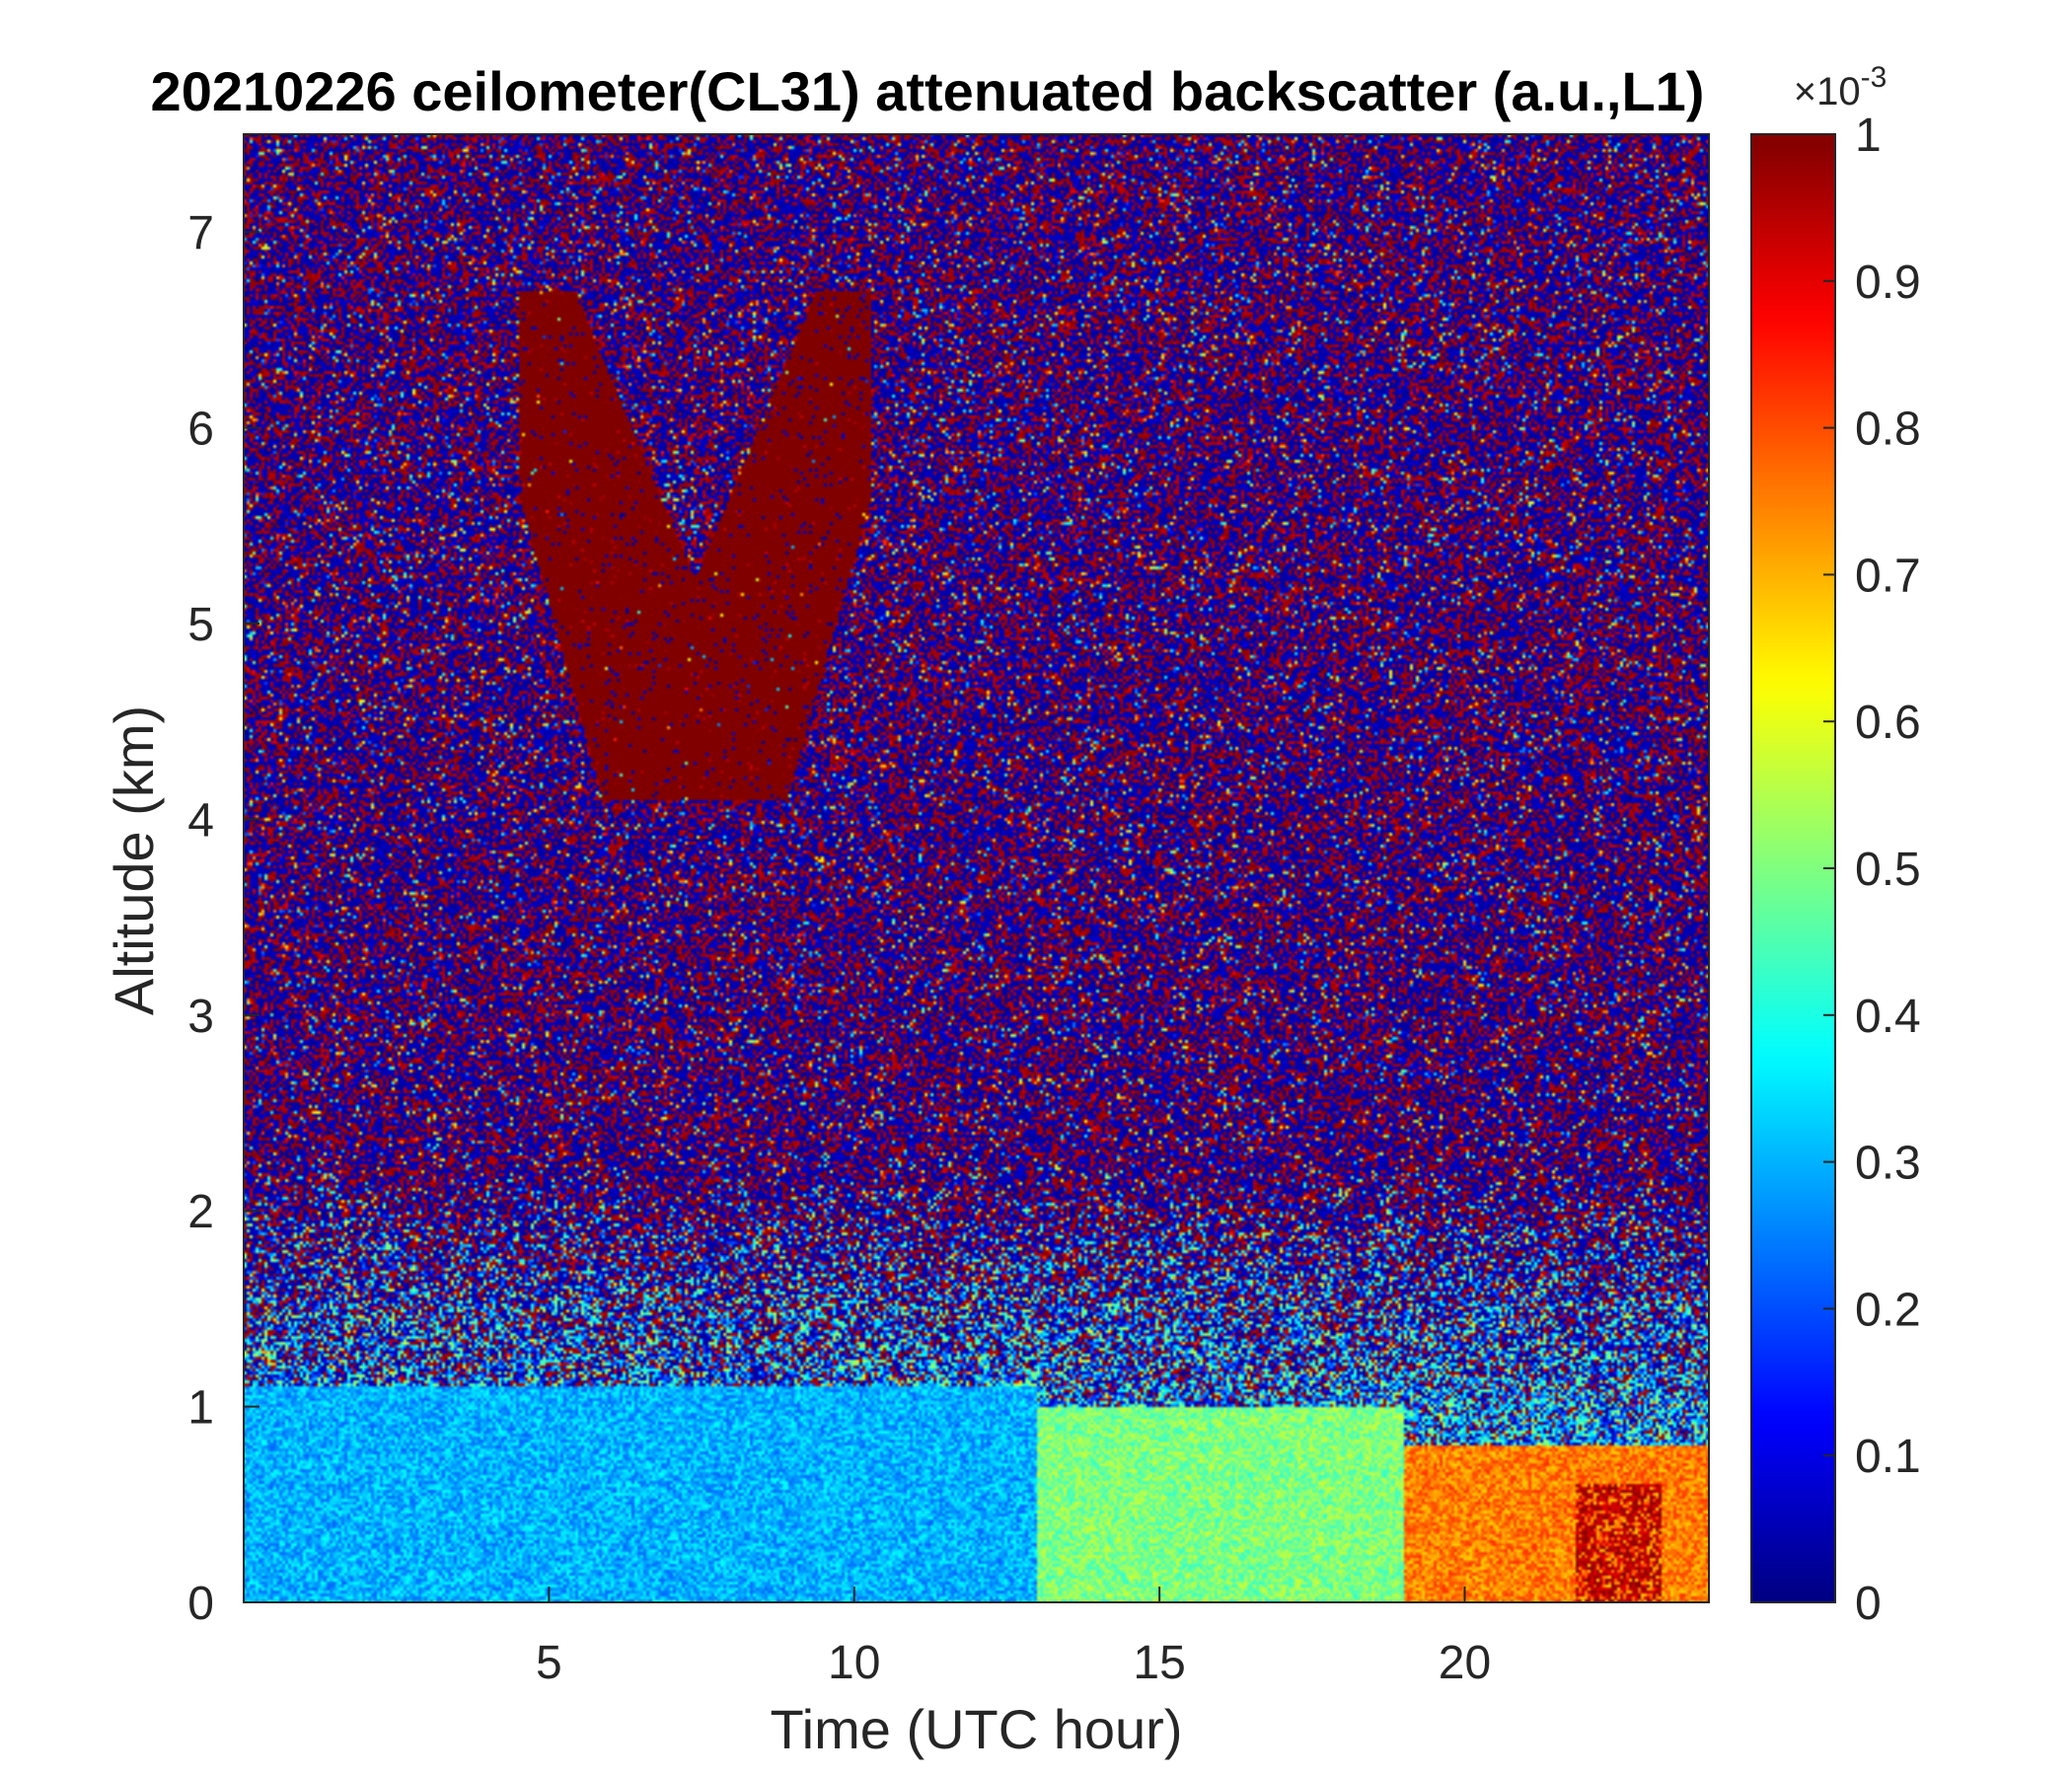 Image resolution: width=2072 pixels, height=1776 pixels. Describe the element at coordinates (223, 918) in the screenshot. I see `y-axis: 0 1 2 3 4 5 6 7` at that location.